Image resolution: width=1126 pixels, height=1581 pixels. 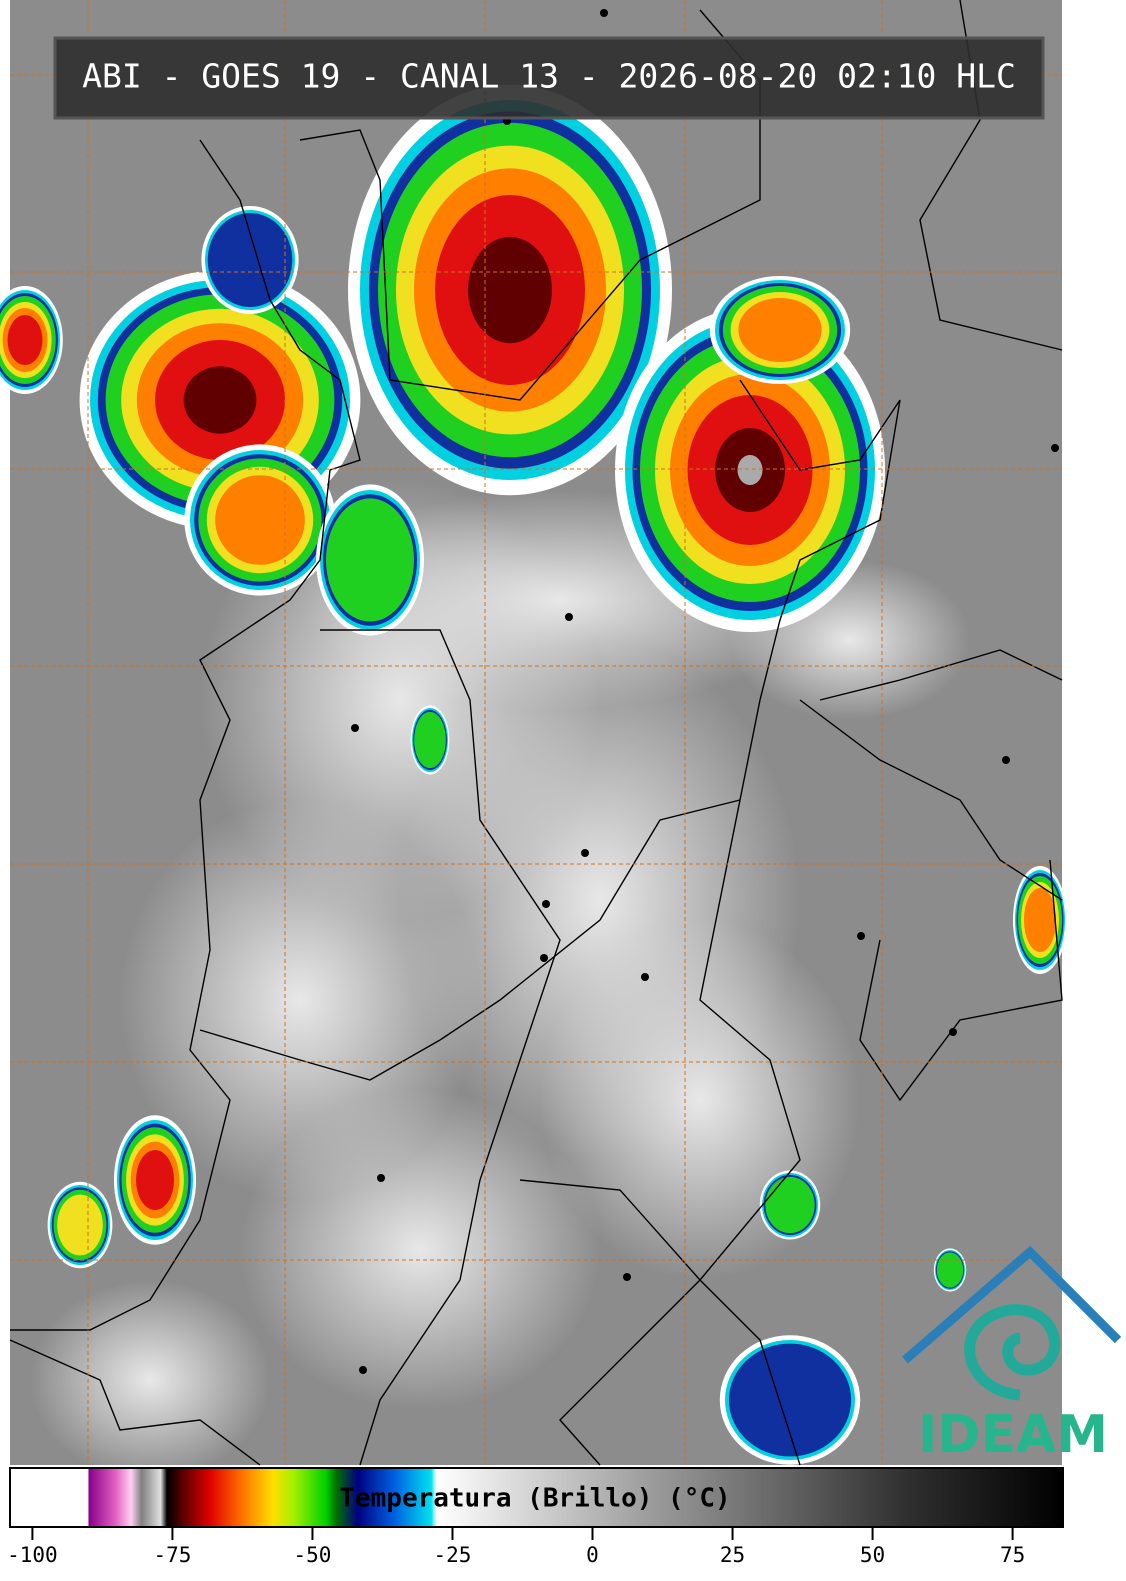 I want to click on logo-swirl, so click(x=1012, y=1352).